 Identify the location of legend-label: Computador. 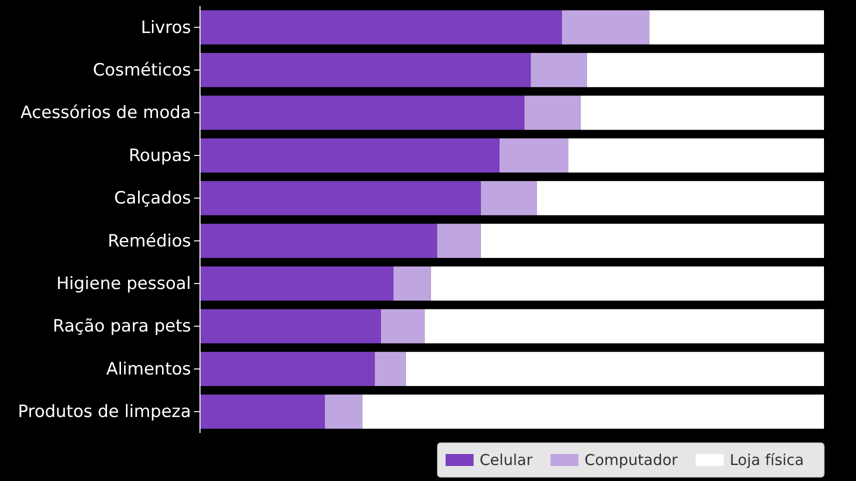
(631, 460).